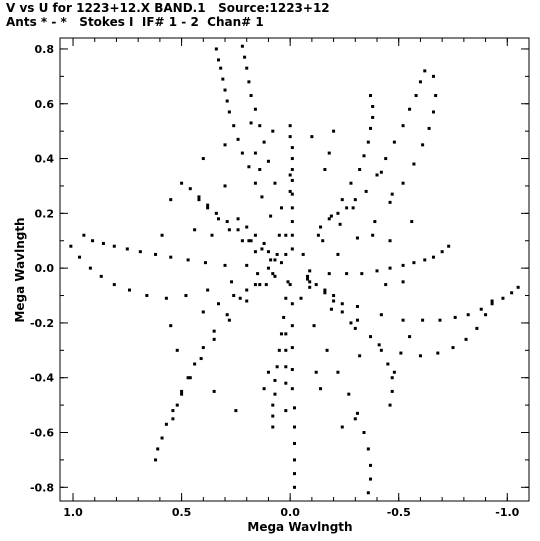 This screenshot has height=541, width=540. I want to click on x-axis-title: Mega Wavlngth, so click(299, 527).